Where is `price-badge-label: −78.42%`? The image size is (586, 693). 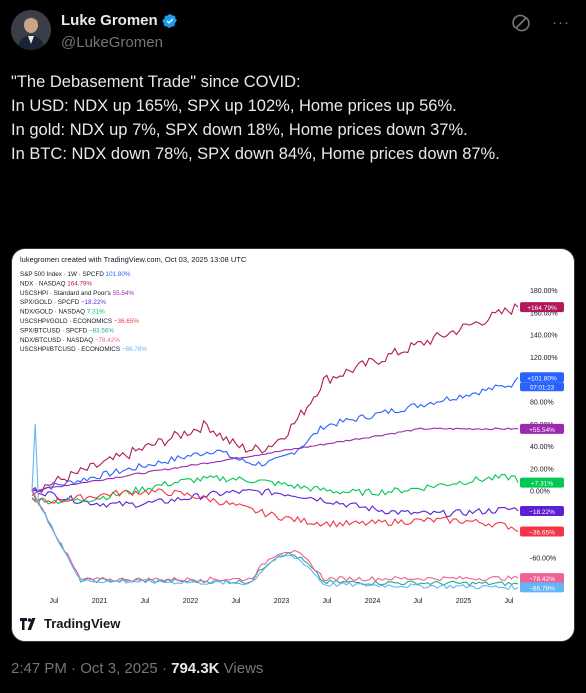 price-badge-label: −78.42% is located at coordinates (542, 579).